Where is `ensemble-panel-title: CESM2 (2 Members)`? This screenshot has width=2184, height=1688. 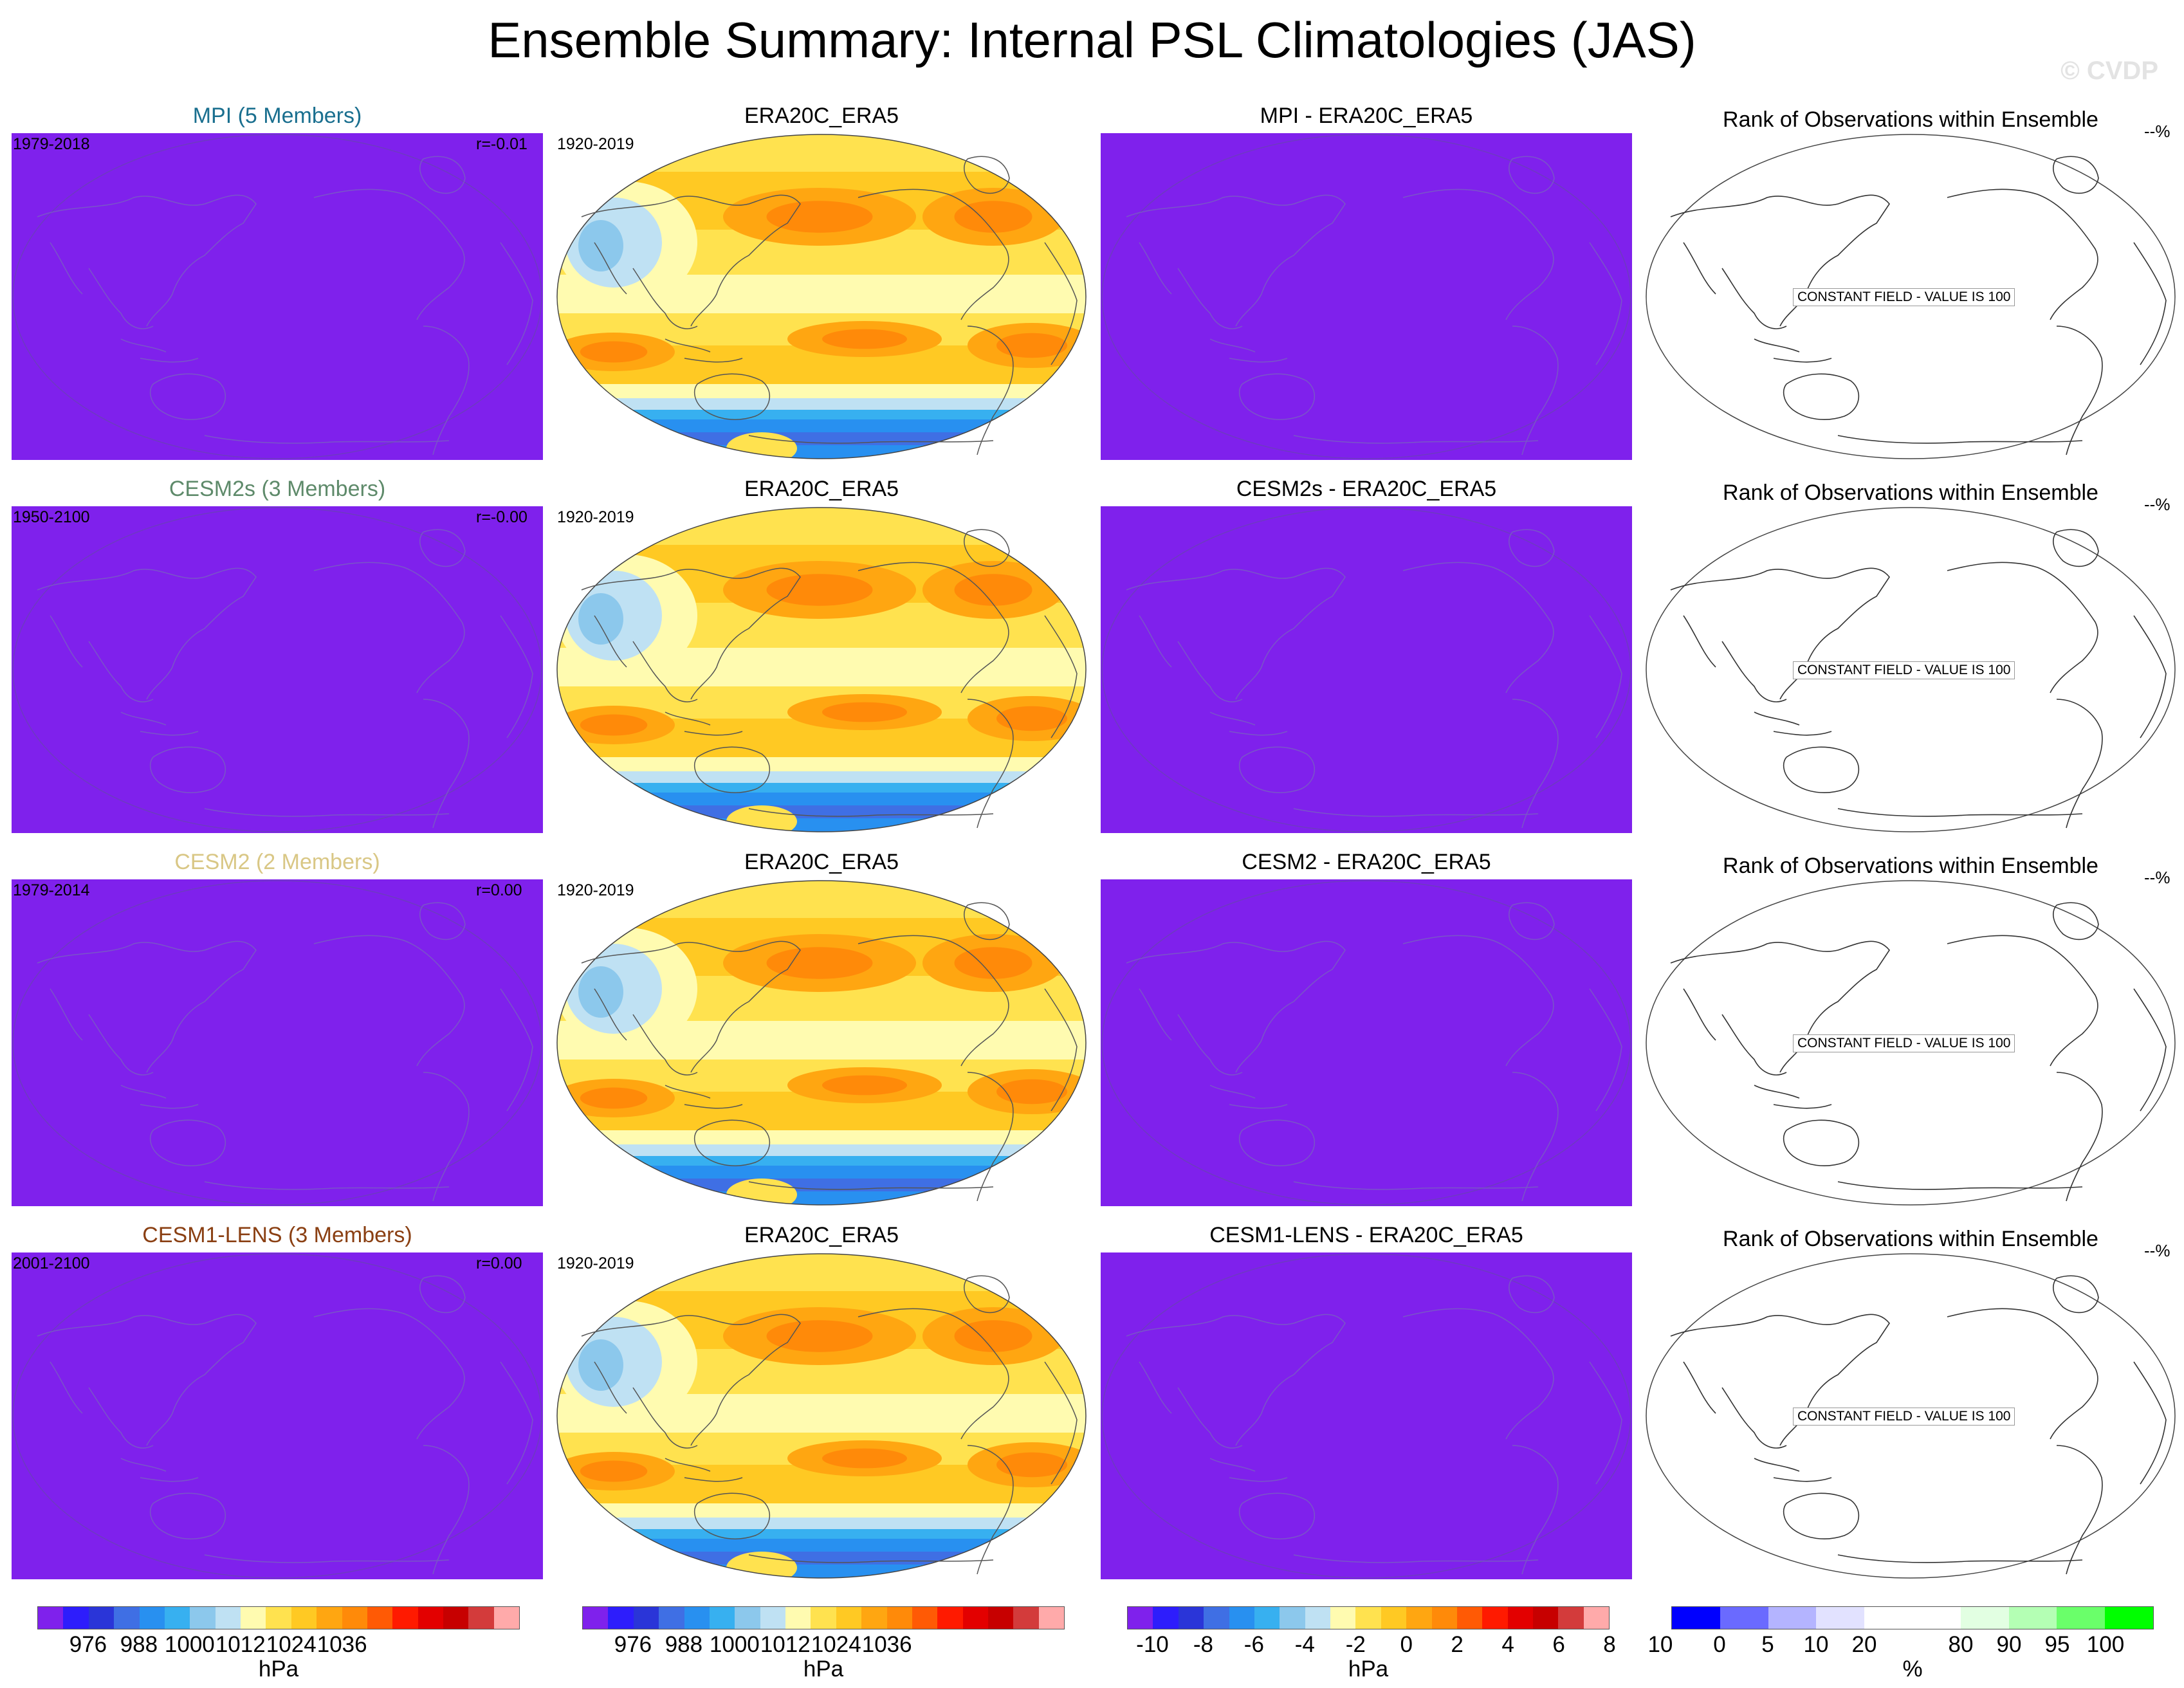
ensemble-panel-title: CESM2 (2 Members) is located at coordinates (277, 862).